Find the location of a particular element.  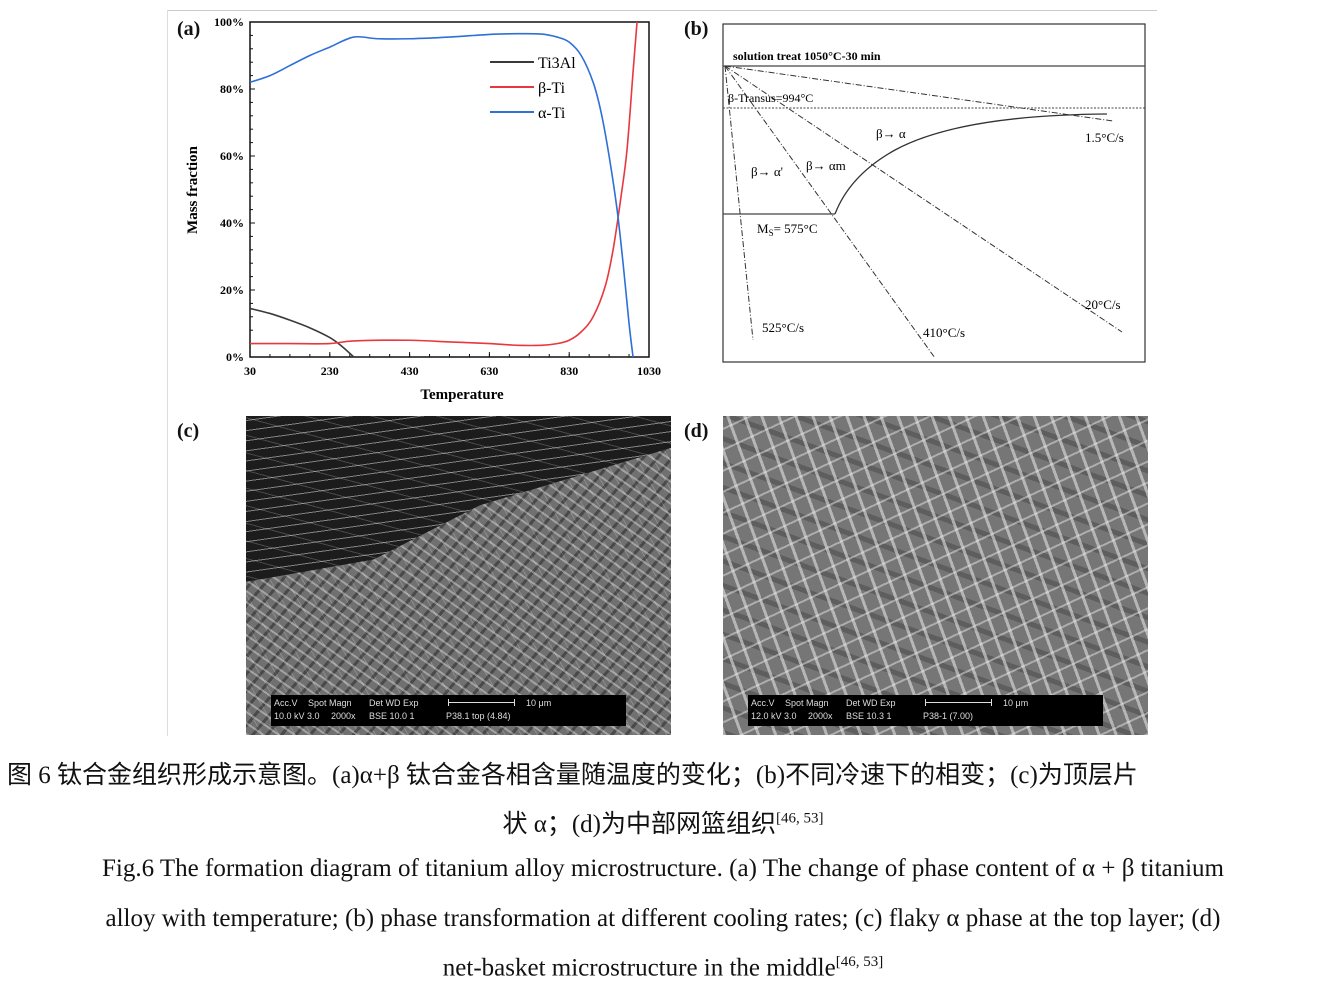

panel-b-label: (b) is located at coordinates (696, 29).